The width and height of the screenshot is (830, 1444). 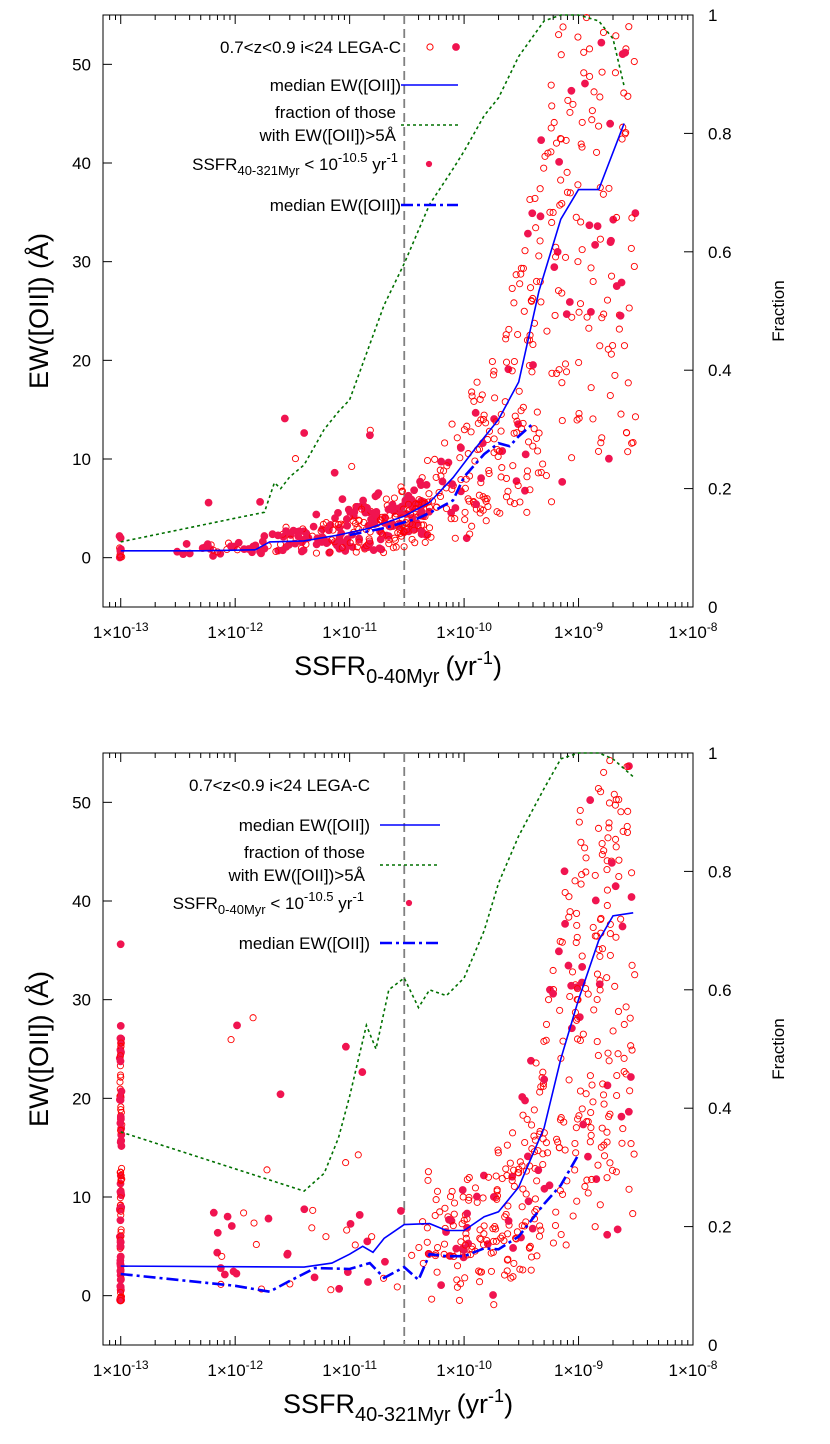 I want to click on y-tick-label: 40, so click(x=81, y=901).